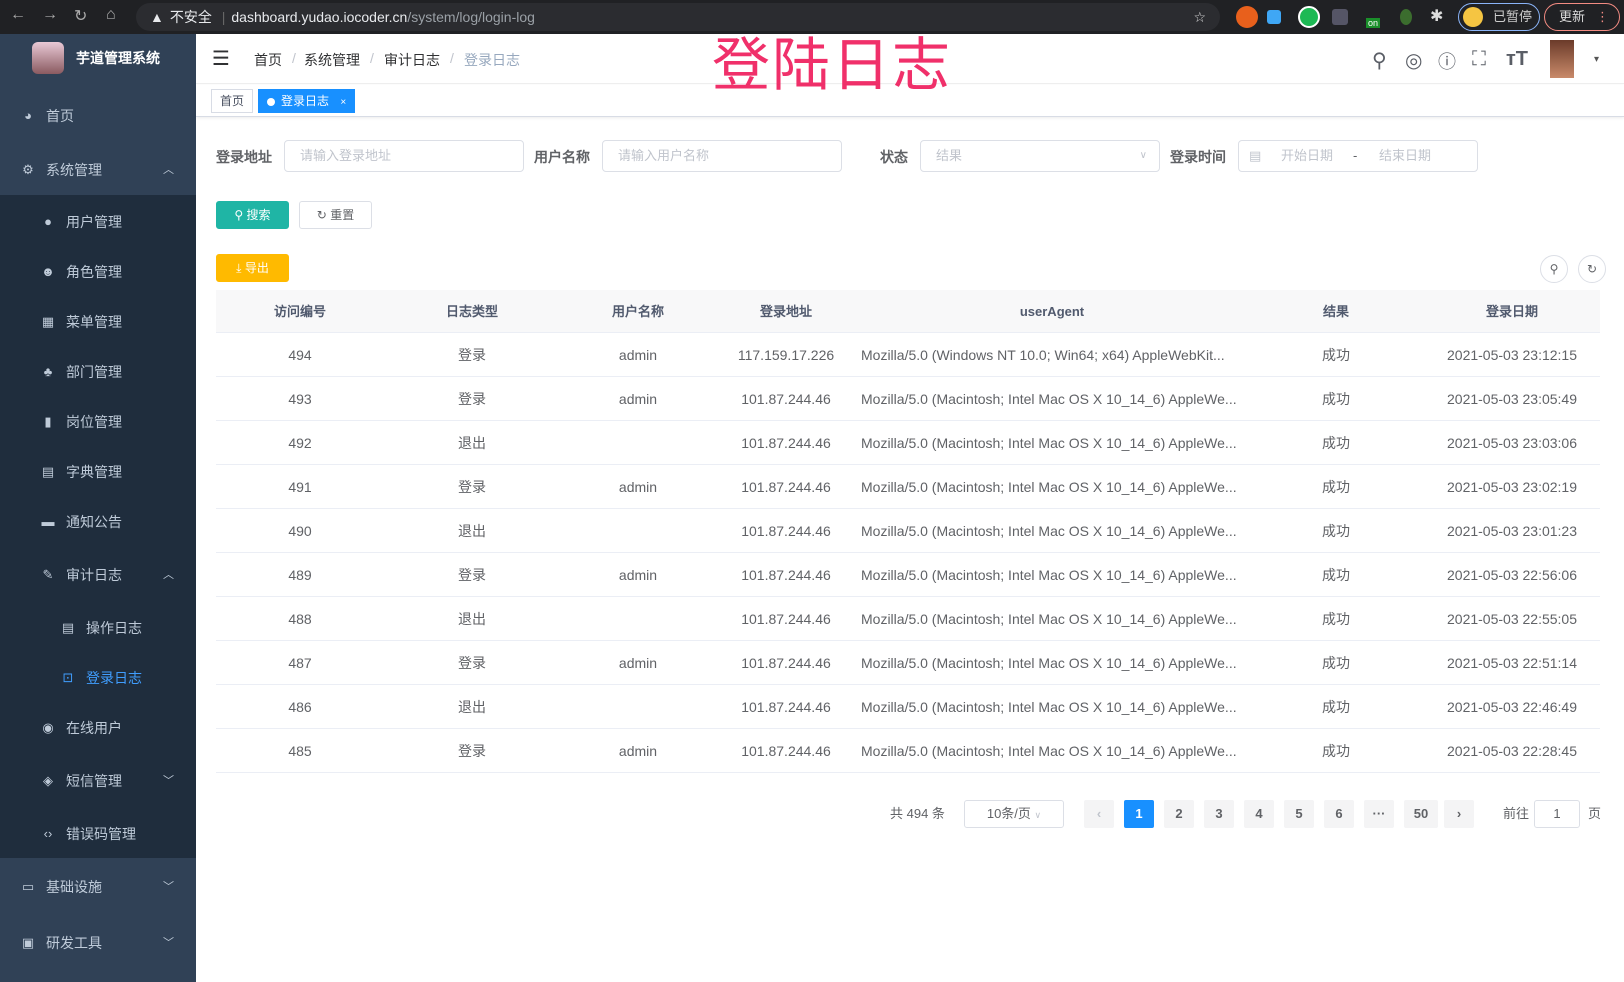 The width and height of the screenshot is (1624, 982). Describe the element at coordinates (1512, 531) in the screenshot. I see `table-cell: 2021-05-03 23:01:23` at that location.